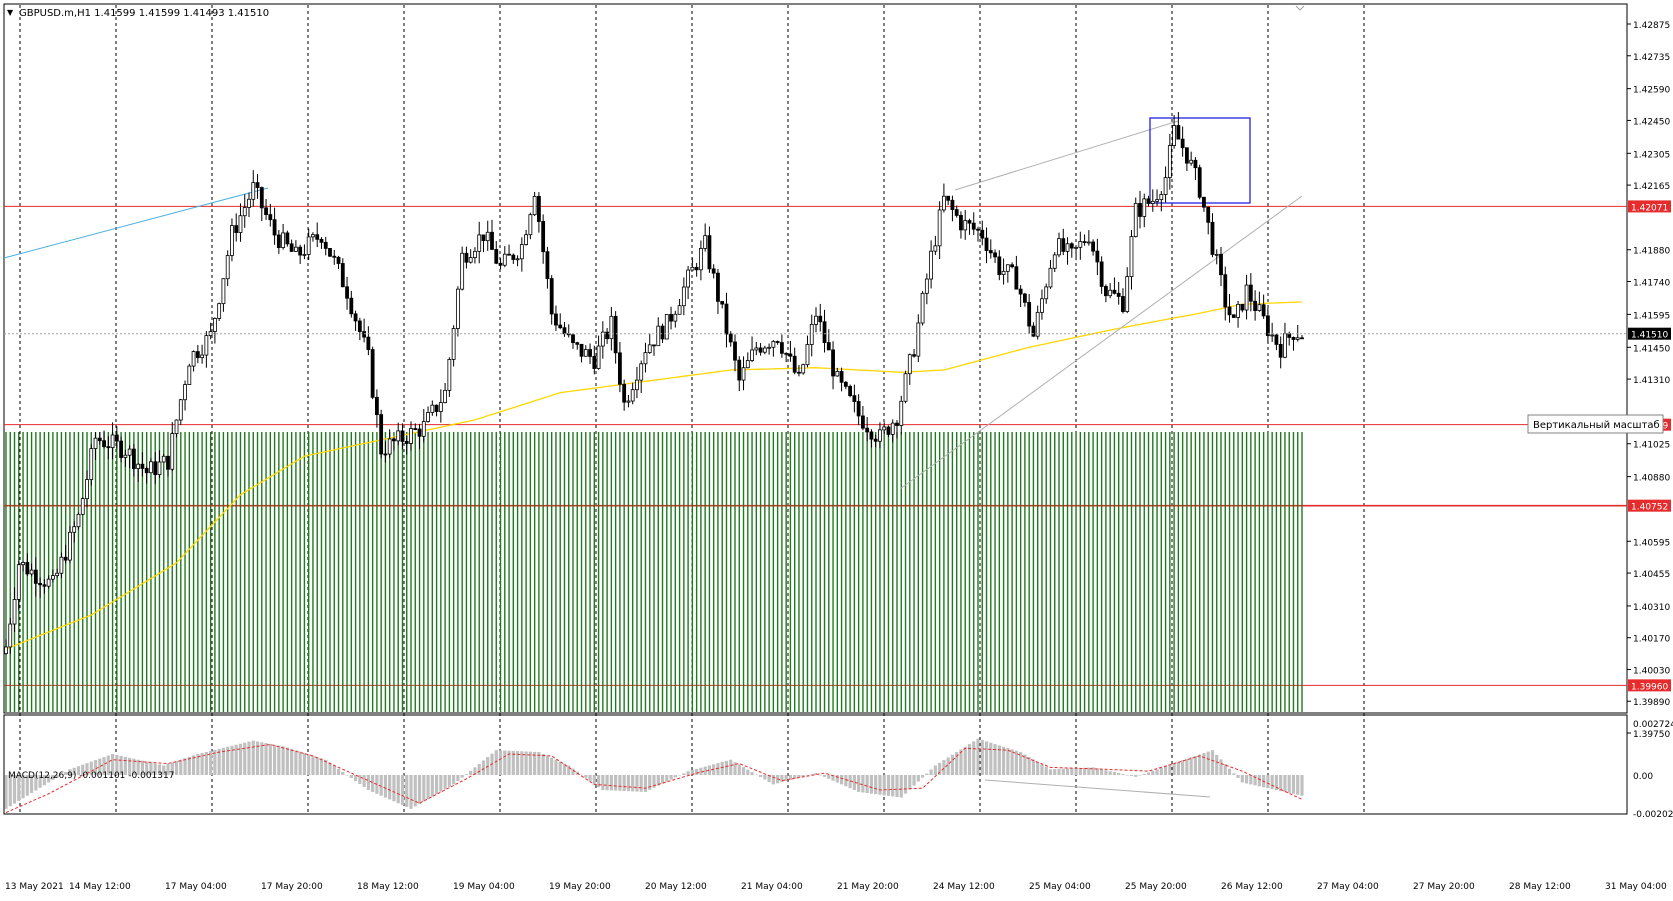 Image resolution: width=1673 pixels, height=901 pixels. I want to click on trendline-blue, so click(136, 223).